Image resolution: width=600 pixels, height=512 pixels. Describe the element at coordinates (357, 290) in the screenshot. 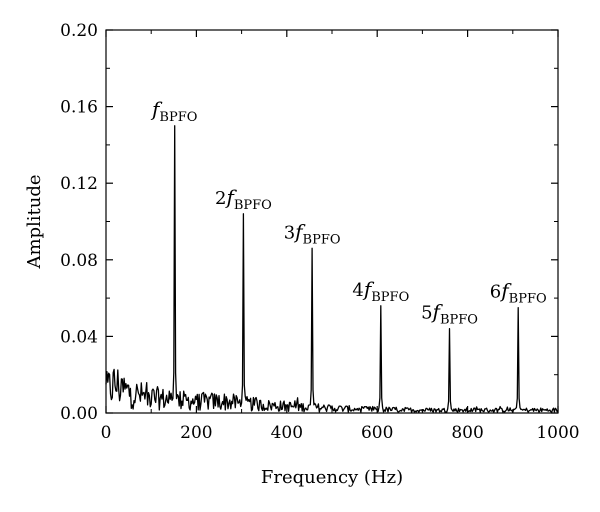

I see `peak-label-harmonic: 4` at that location.